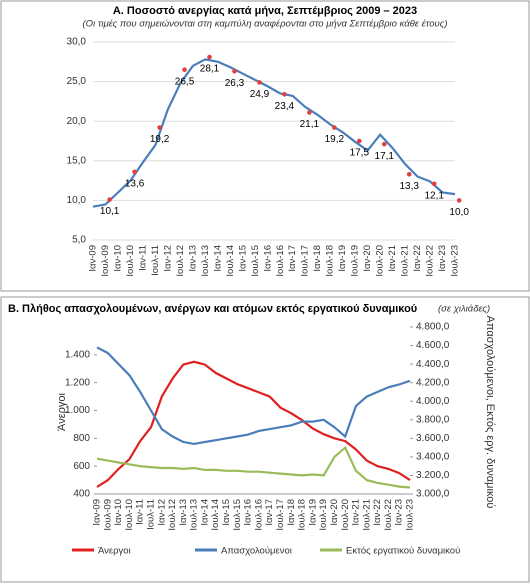  What do you see at coordinates (433, 401) in the screenshot?
I see `y2-tick-label: 4.000,0` at bounding box center [433, 401].